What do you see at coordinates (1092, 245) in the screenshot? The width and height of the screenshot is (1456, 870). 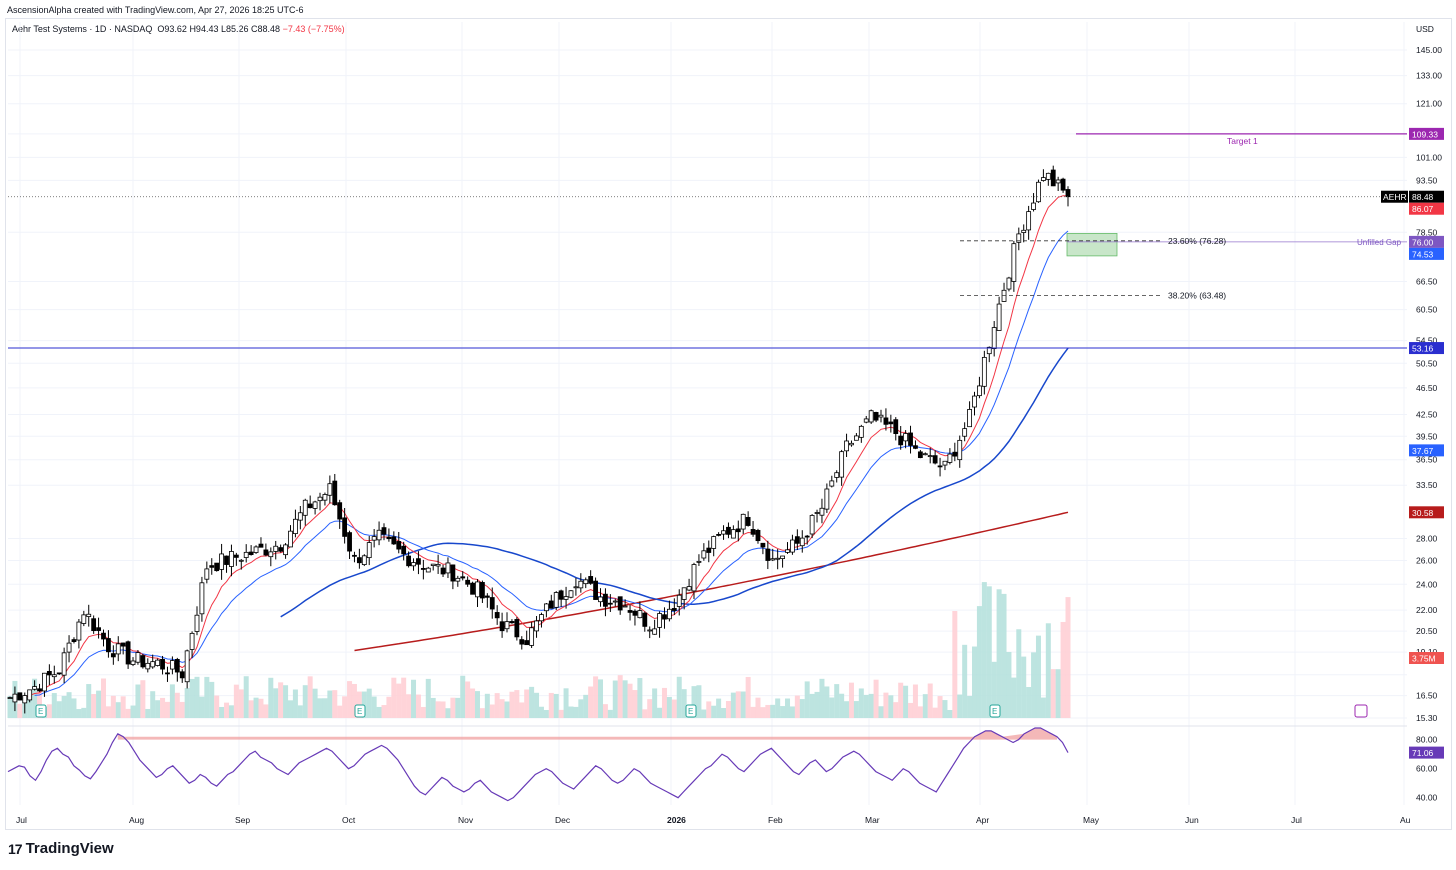 I see `unfilled-gap-box` at bounding box center [1092, 245].